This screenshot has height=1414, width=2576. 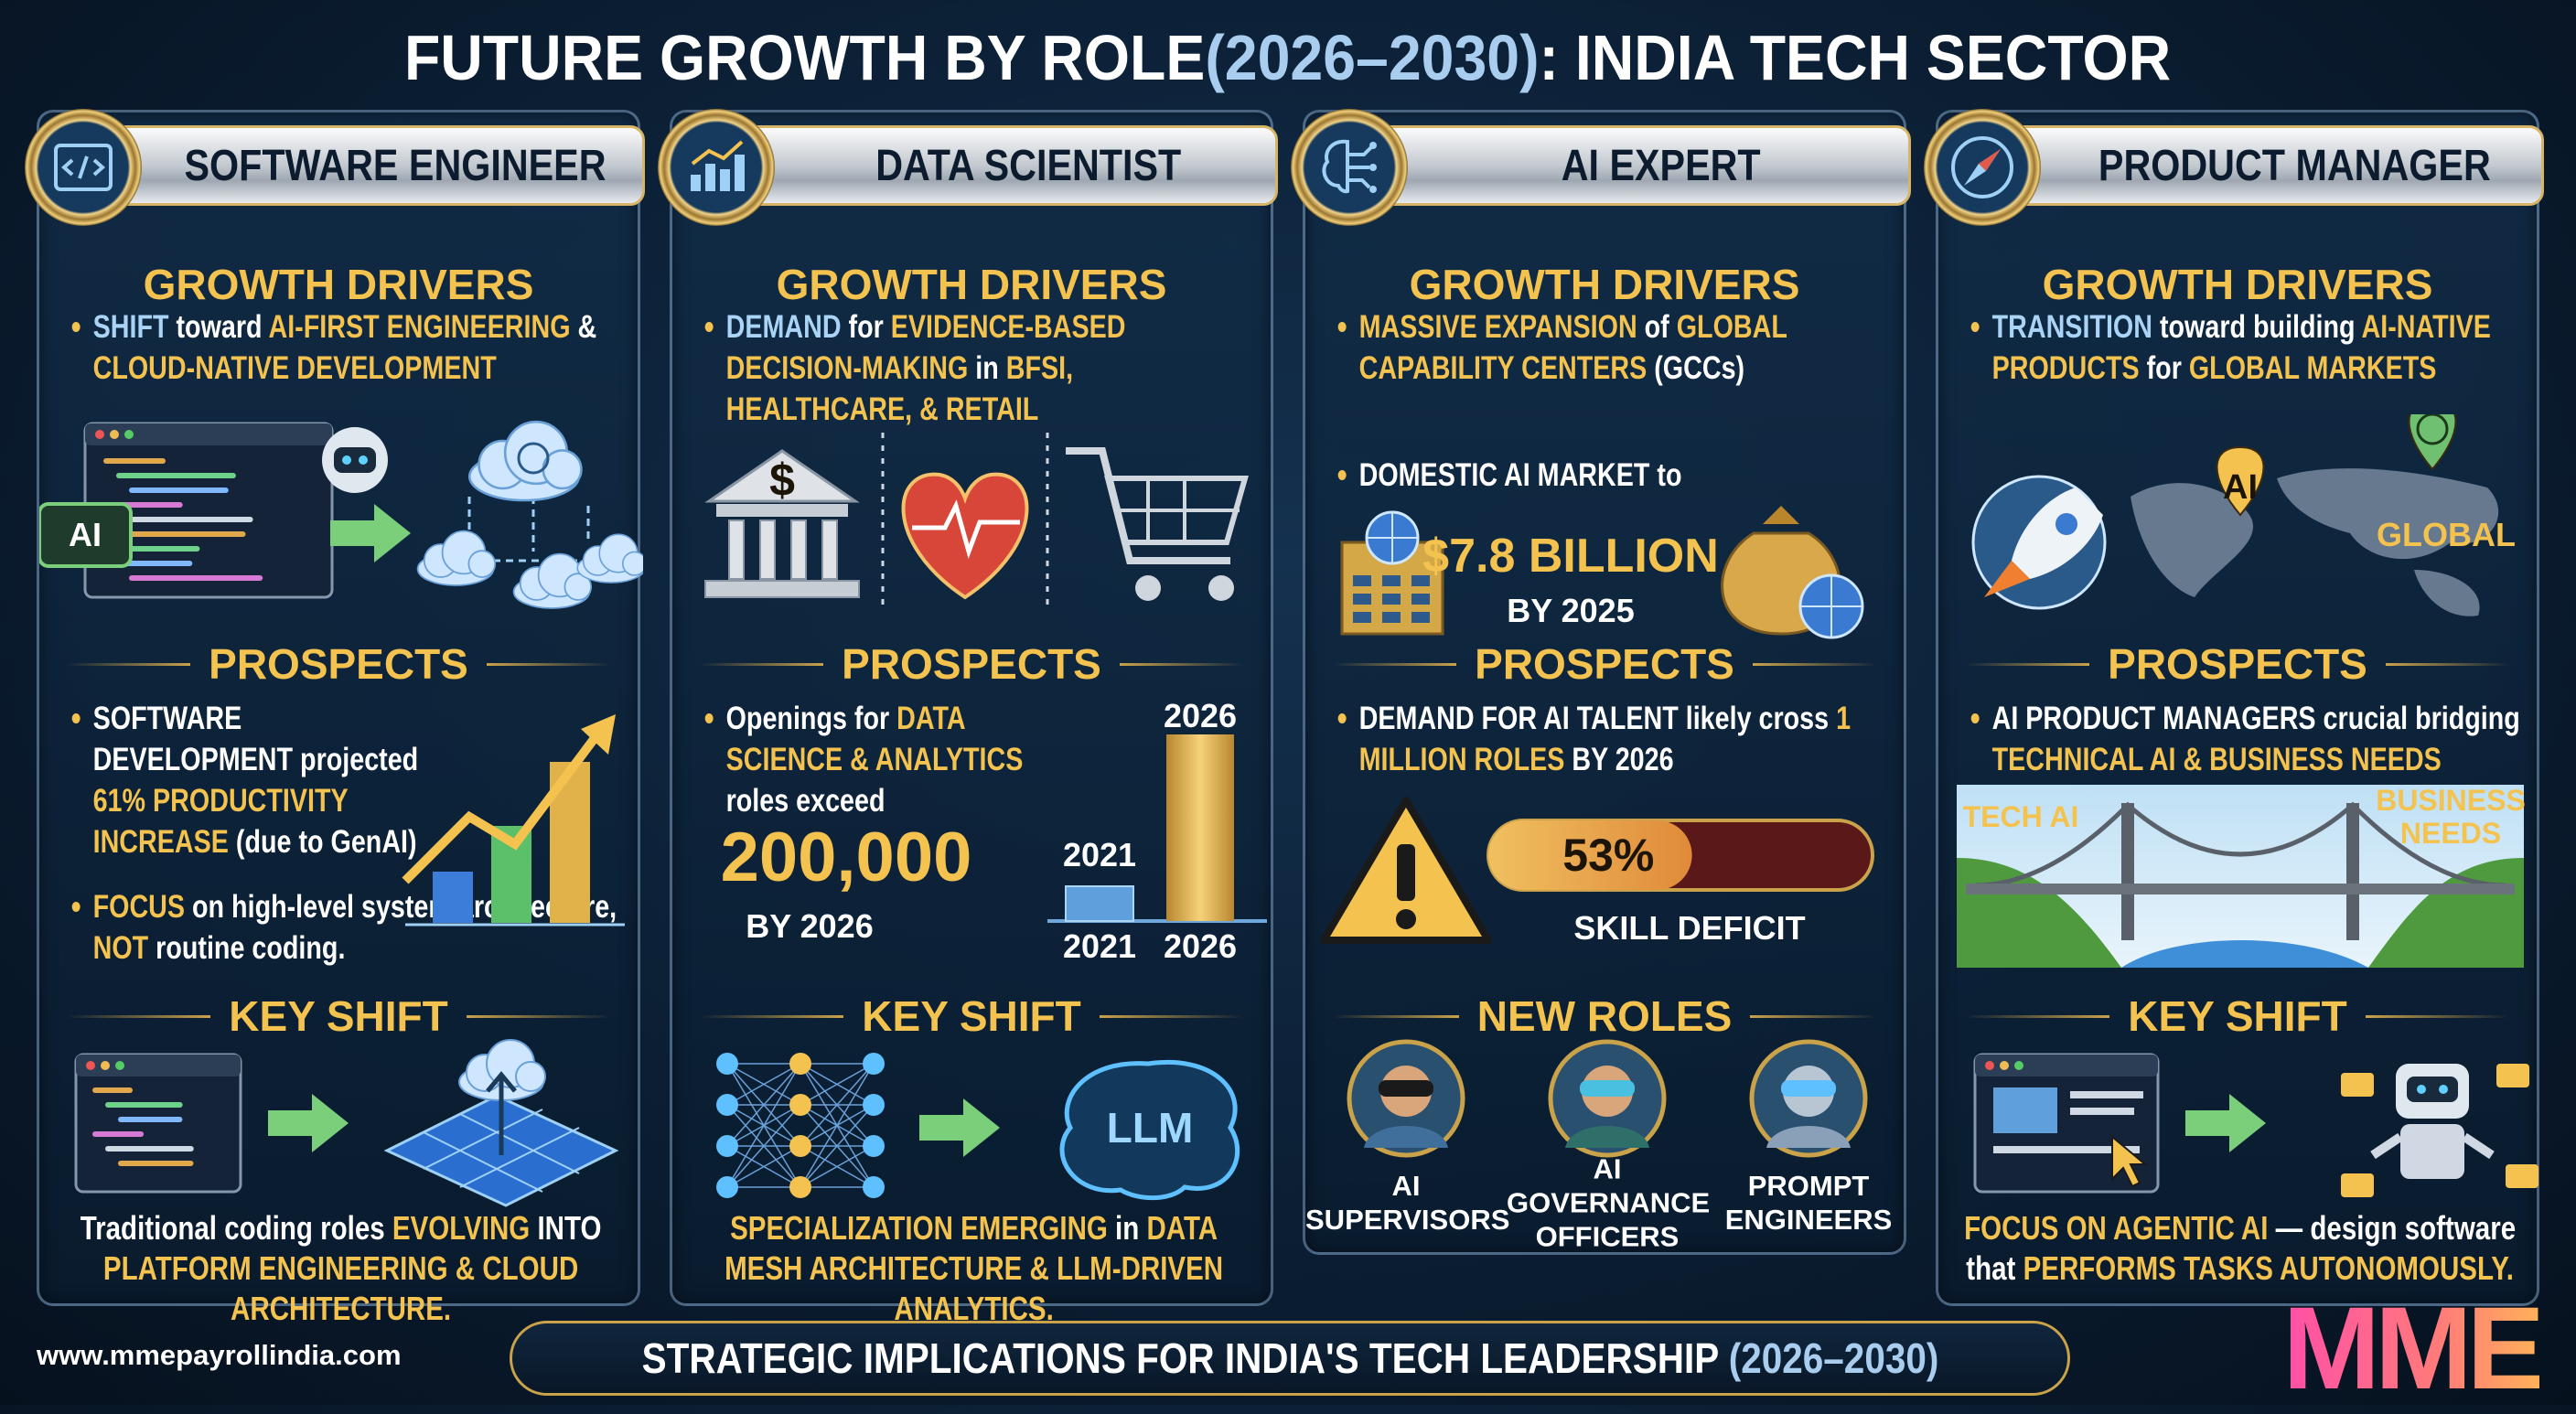 What do you see at coordinates (1604, 664) in the screenshot?
I see `section-heading: PROSPECTS` at bounding box center [1604, 664].